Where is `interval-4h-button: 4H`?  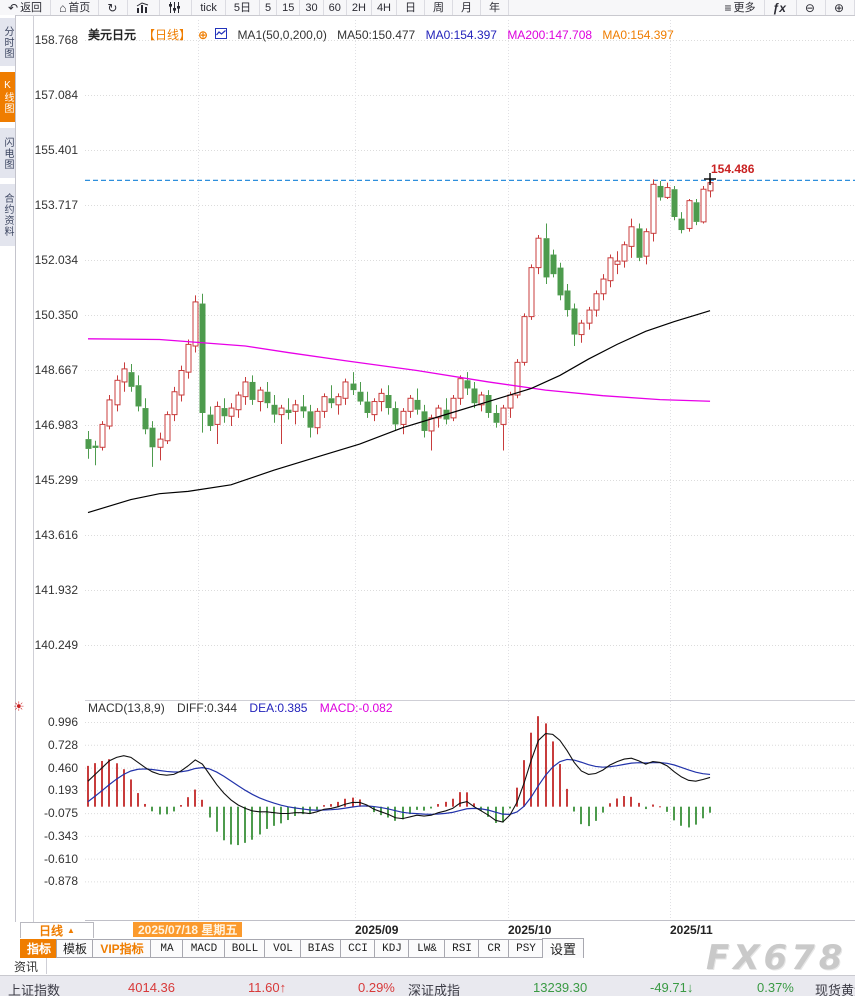
interval-4h-button: 4H is located at coordinates (384, 7).